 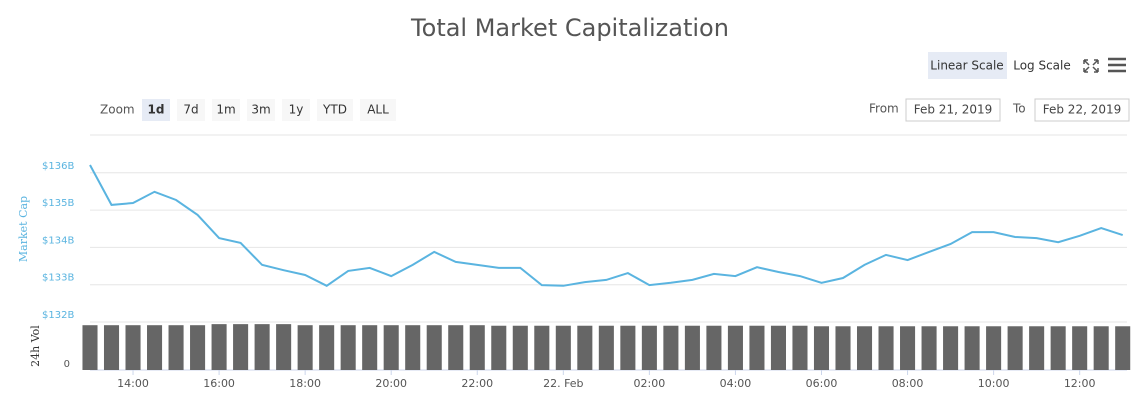 What do you see at coordinates (117, 110) in the screenshot?
I see `zoom-label: Zoom` at bounding box center [117, 110].